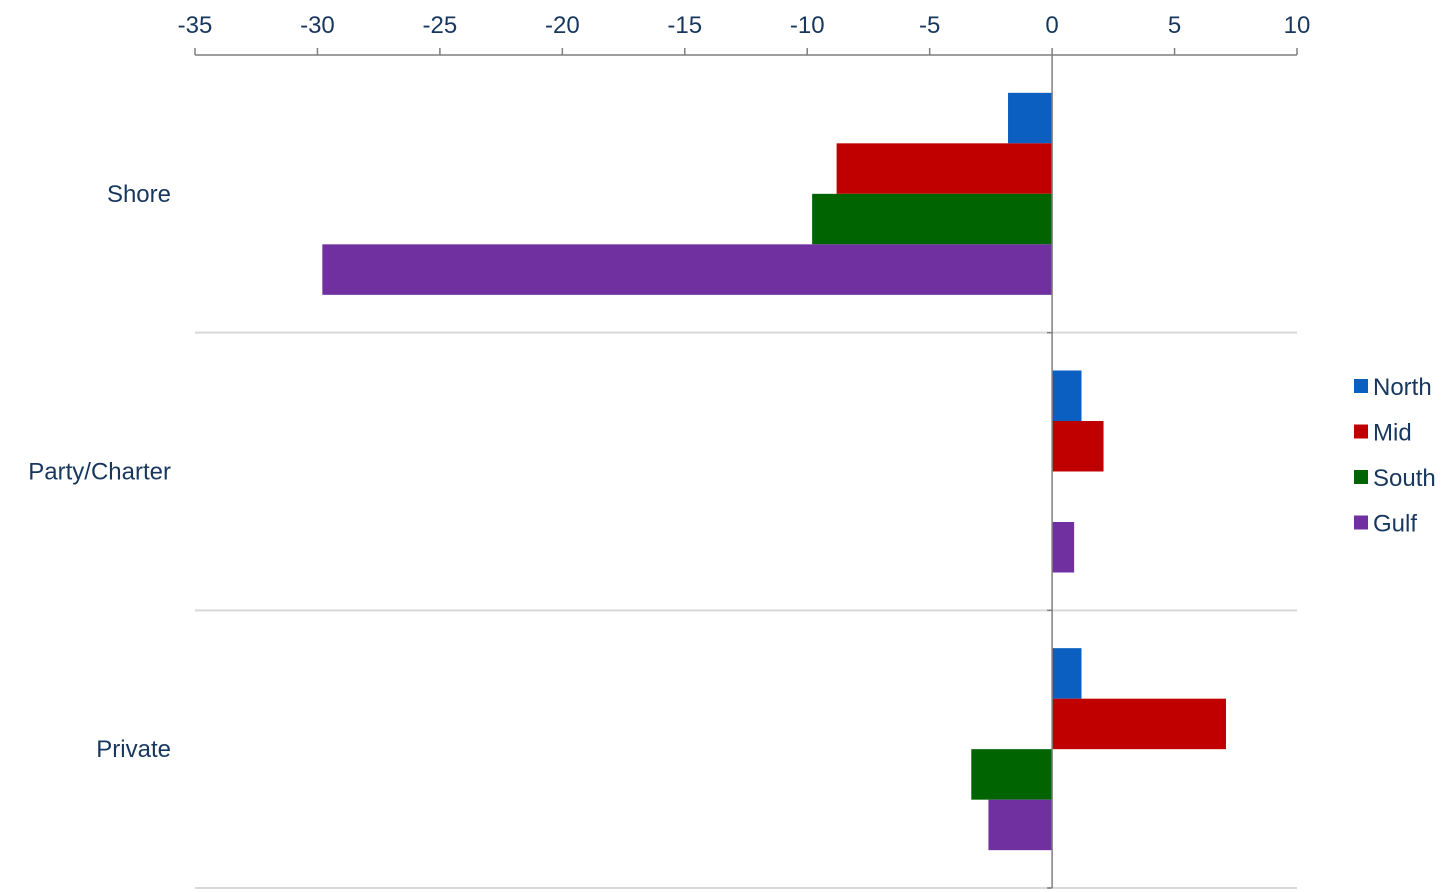 The width and height of the screenshot is (1449, 892). I want to click on legend: North Mid South Gulf, so click(1395, 456).